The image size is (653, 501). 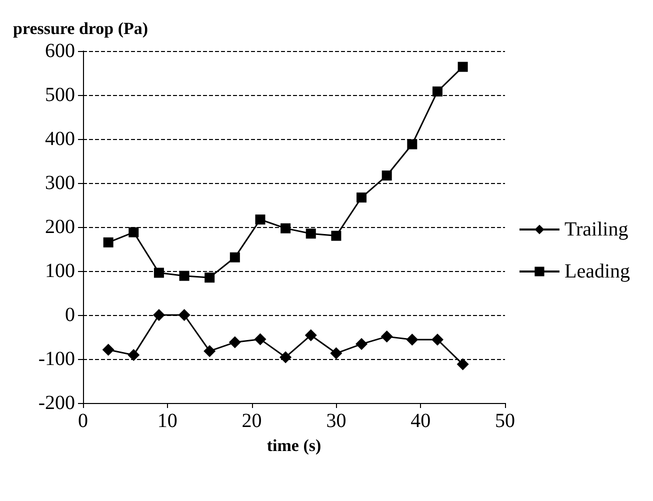 What do you see at coordinates (80, 28) in the screenshot?
I see `y-axis-title: pressure drop (Pa)` at bounding box center [80, 28].